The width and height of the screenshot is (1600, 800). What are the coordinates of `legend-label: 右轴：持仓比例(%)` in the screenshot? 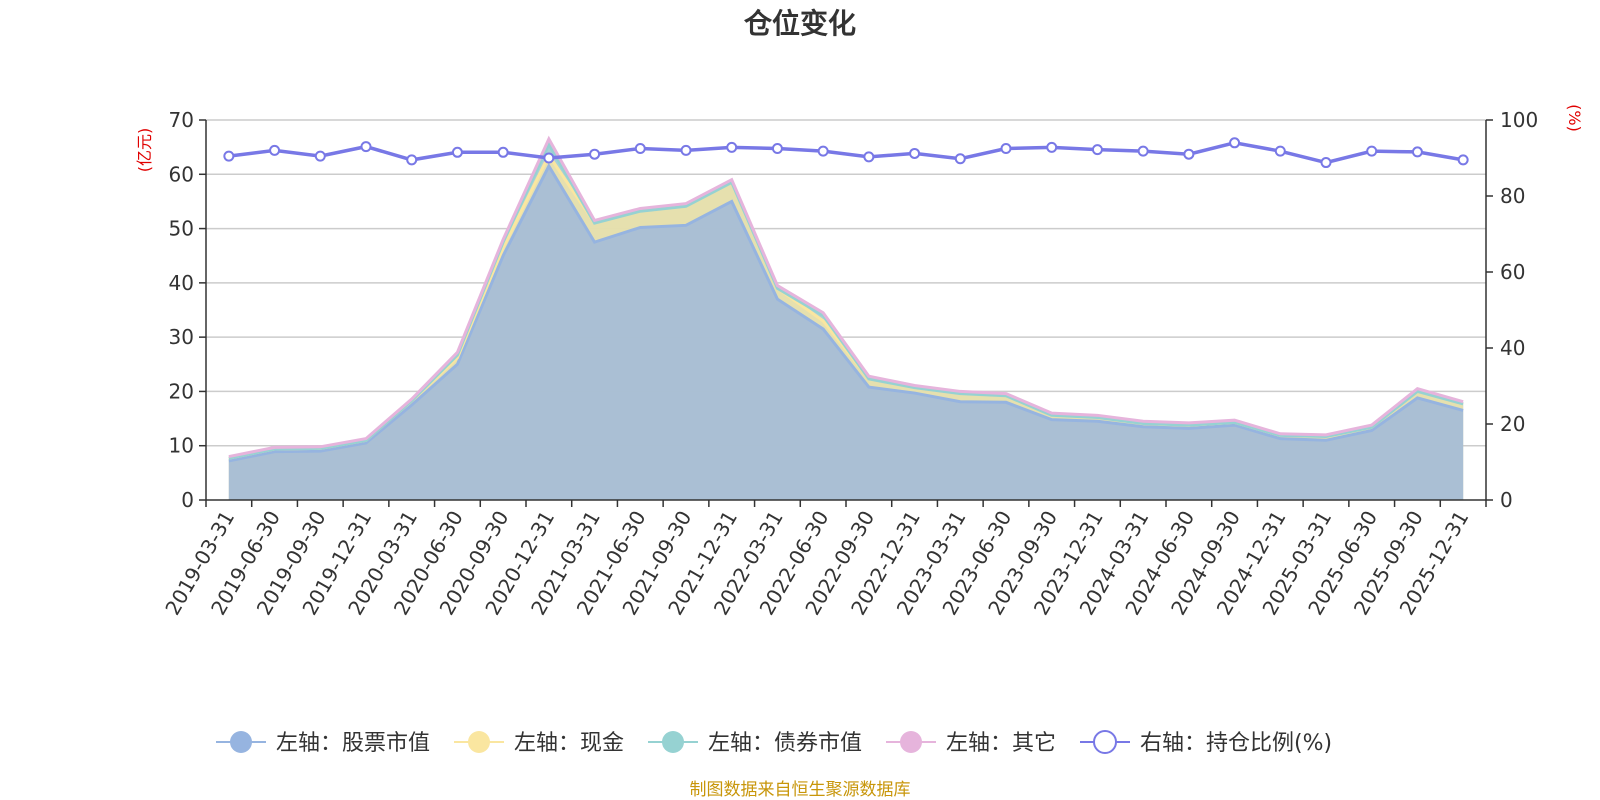 It's located at (1236, 743).